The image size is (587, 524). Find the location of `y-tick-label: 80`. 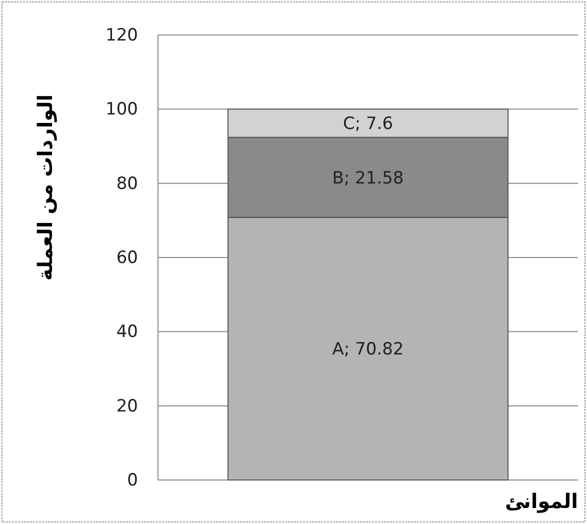

y-tick-label: 80 is located at coordinates (127, 184).